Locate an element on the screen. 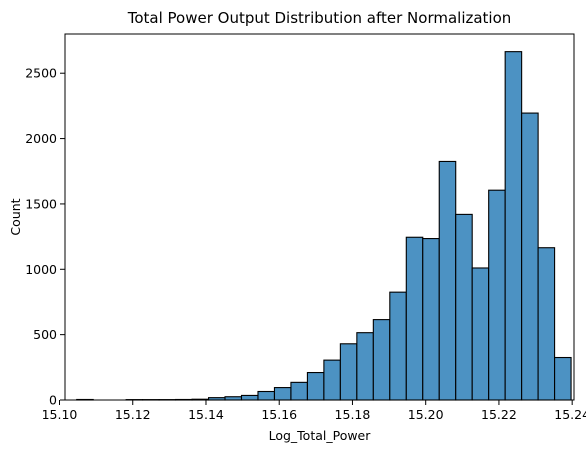 The height and width of the screenshot is (453, 586). y-axis-ticks: 0 500 1000 1500 2000 2500 is located at coordinates (45, 237).